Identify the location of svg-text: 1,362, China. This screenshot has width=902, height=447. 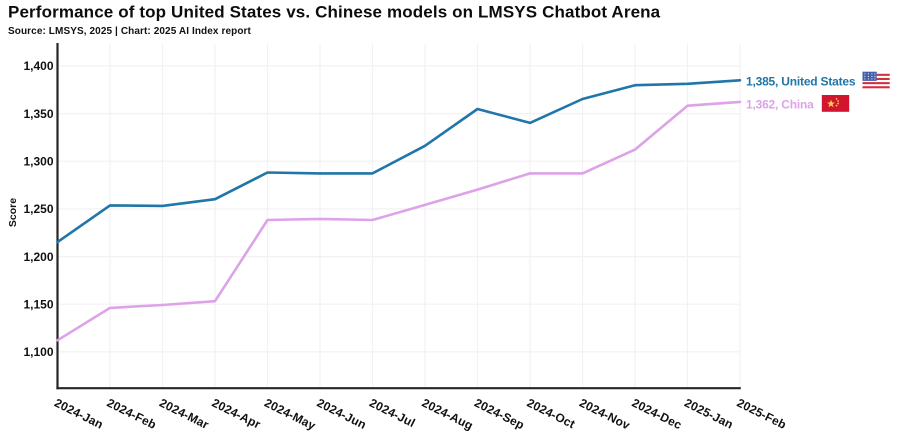
(780, 105).